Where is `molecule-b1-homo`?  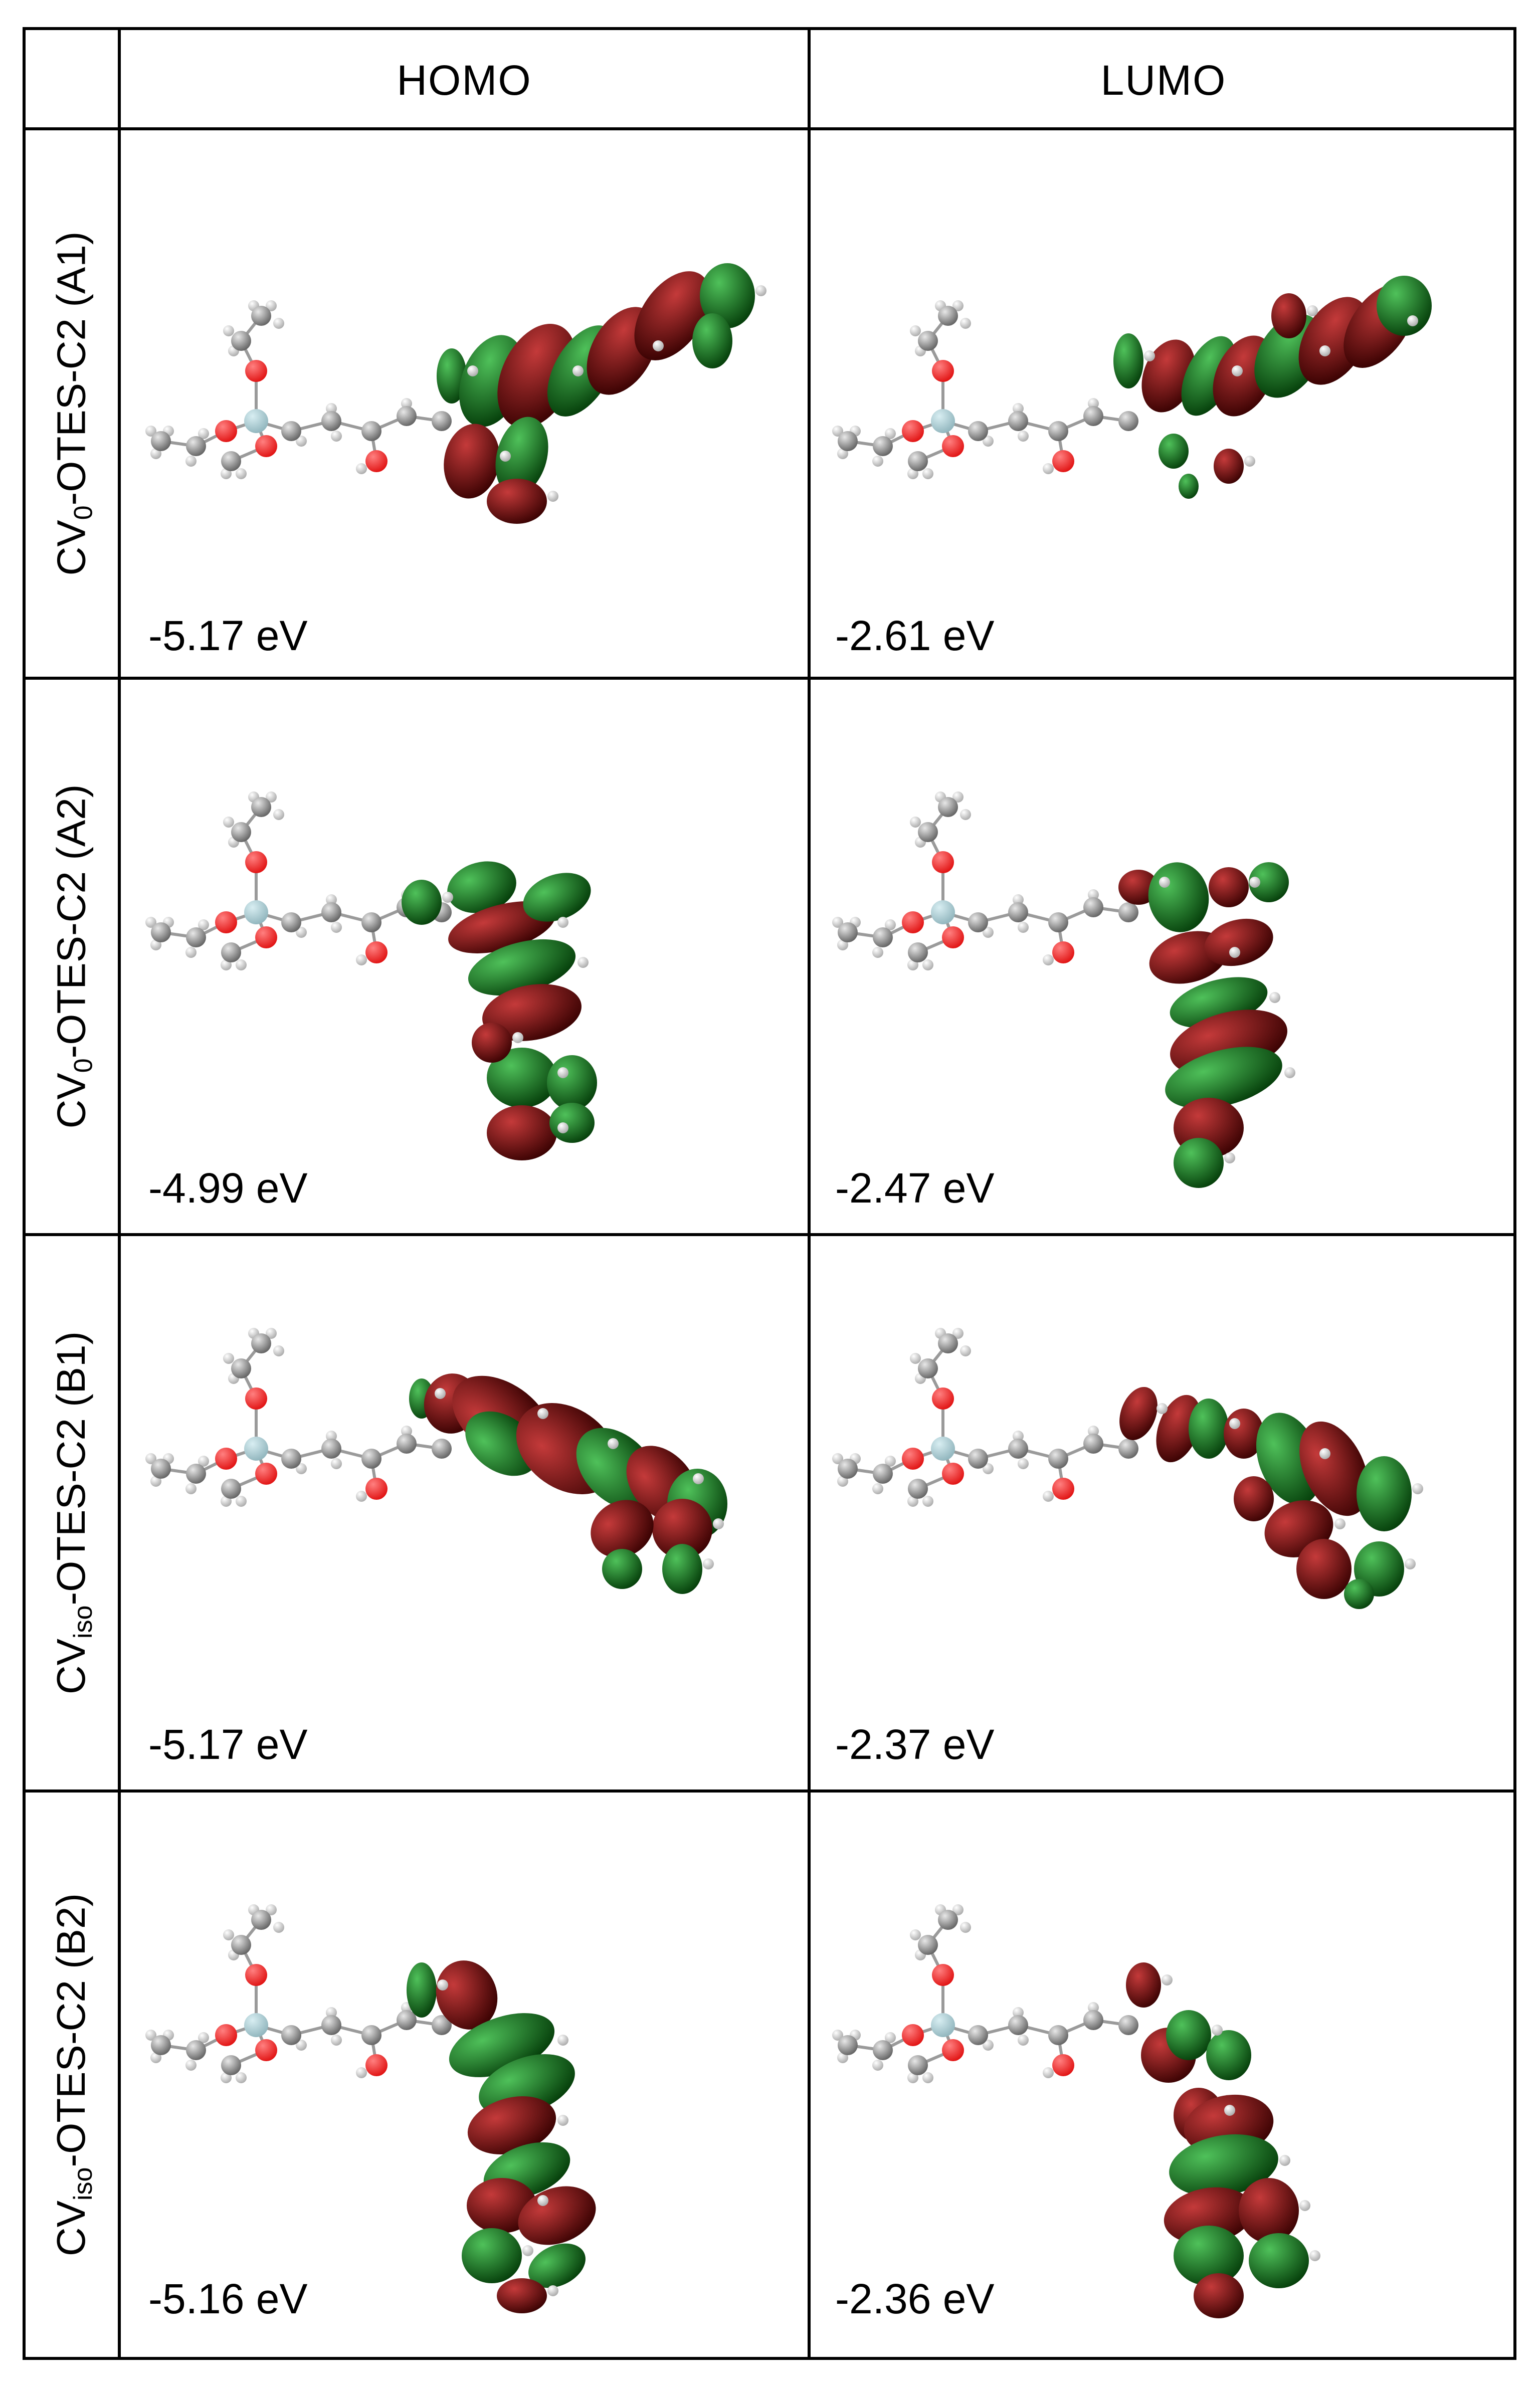 molecule-b1-homo is located at coordinates (436, 1461).